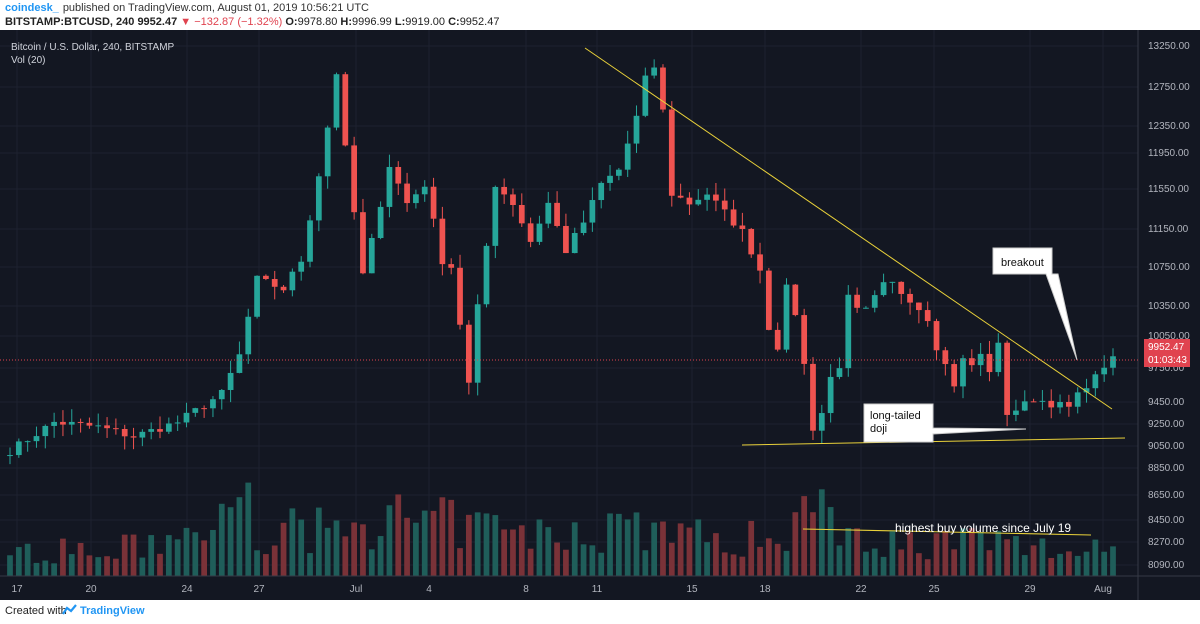 This screenshot has width=1200, height=624. I want to click on last-price-tag: 9952.47 01:03:43, so click(1167, 353).